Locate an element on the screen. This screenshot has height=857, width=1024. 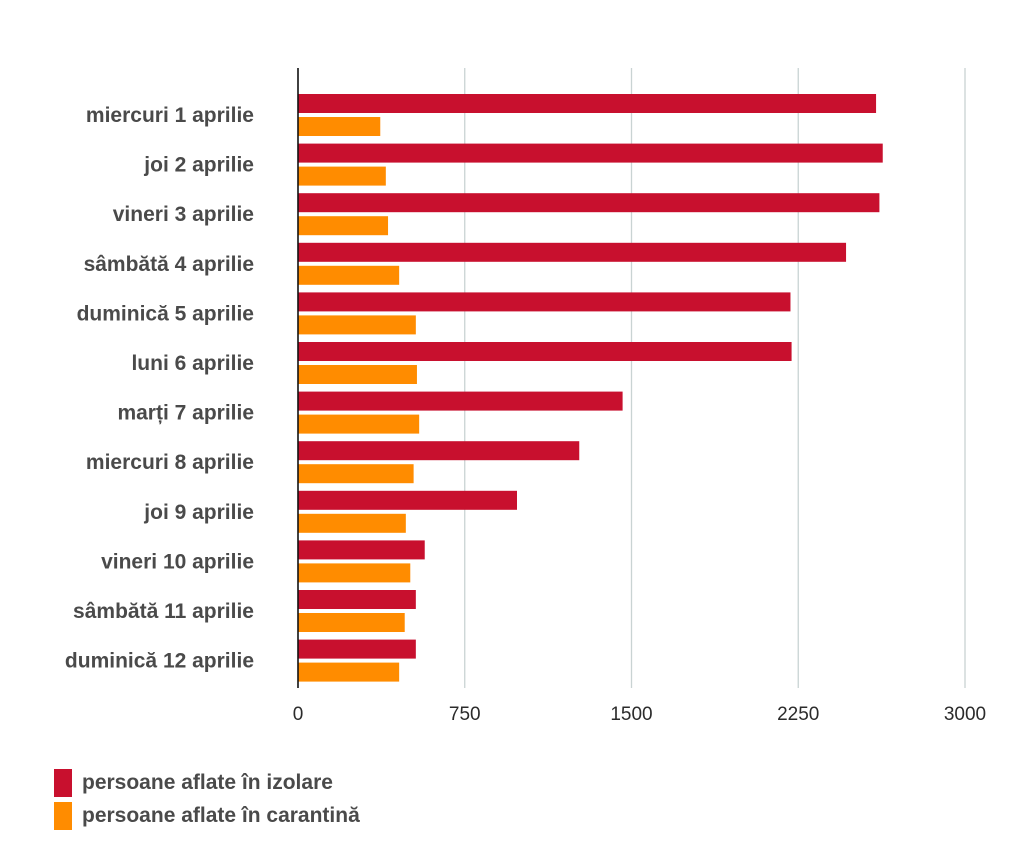
category-label: miercuri 8 aprilie is located at coordinates (170, 462).